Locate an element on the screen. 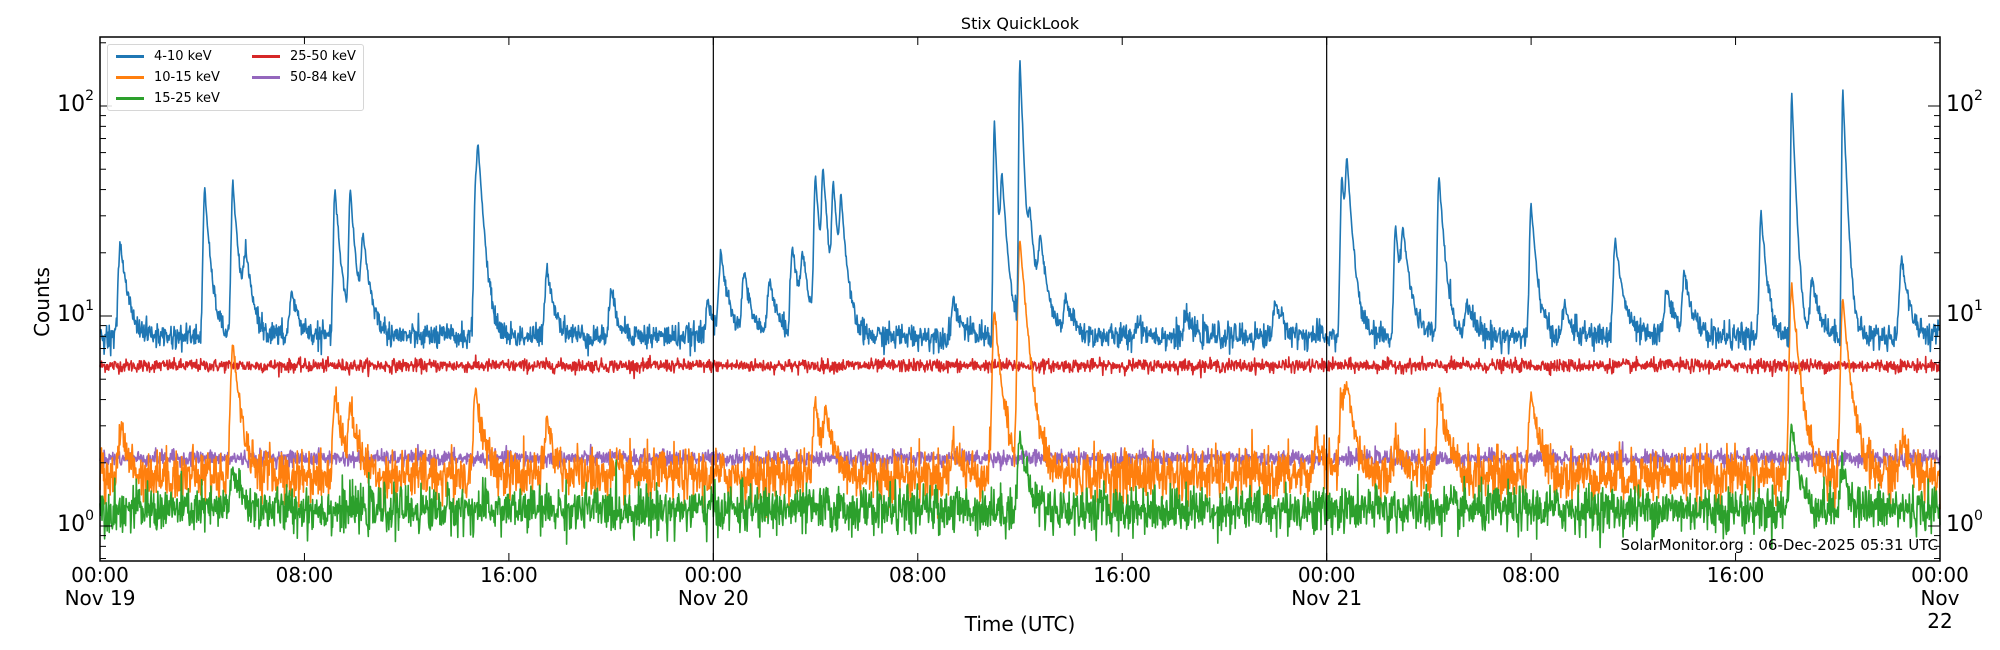 This screenshot has height=650, width=2000. legend-swatch-4-10-kev is located at coordinates (130, 56).